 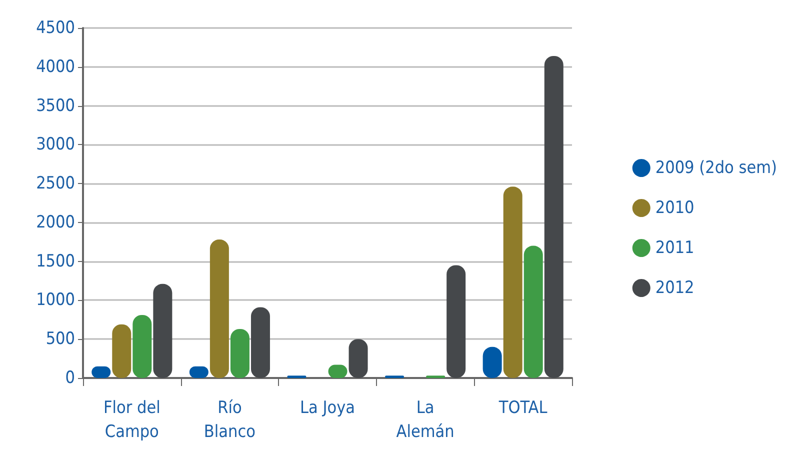 I want to click on y-tick-label: 1000, so click(x=55, y=300).